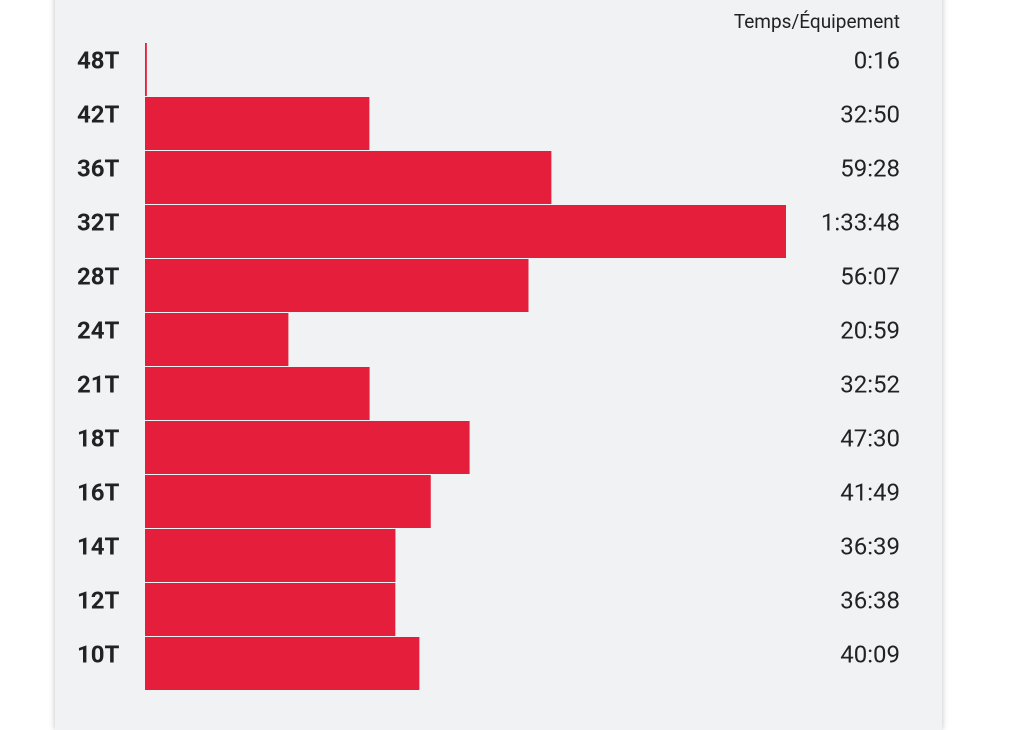  I want to click on category-label: 12T, so click(98, 600).